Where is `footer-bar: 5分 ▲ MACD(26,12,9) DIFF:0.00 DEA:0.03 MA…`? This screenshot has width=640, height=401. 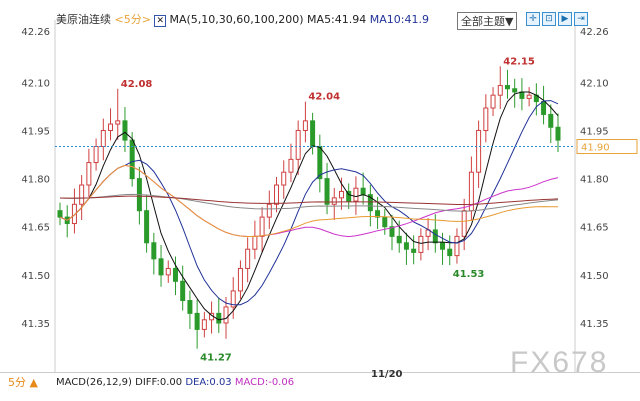 footer-bar: 5分 ▲ MACD(26,12,9) DIFF:0.00 DEA:0.03 MA… is located at coordinates (320, 385).